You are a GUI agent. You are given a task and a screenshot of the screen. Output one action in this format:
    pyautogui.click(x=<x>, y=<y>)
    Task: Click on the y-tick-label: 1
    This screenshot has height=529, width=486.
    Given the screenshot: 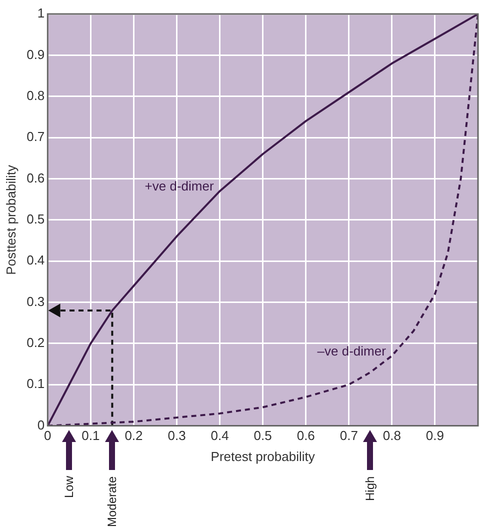 What is the action you would take?
    pyautogui.click(x=41, y=13)
    